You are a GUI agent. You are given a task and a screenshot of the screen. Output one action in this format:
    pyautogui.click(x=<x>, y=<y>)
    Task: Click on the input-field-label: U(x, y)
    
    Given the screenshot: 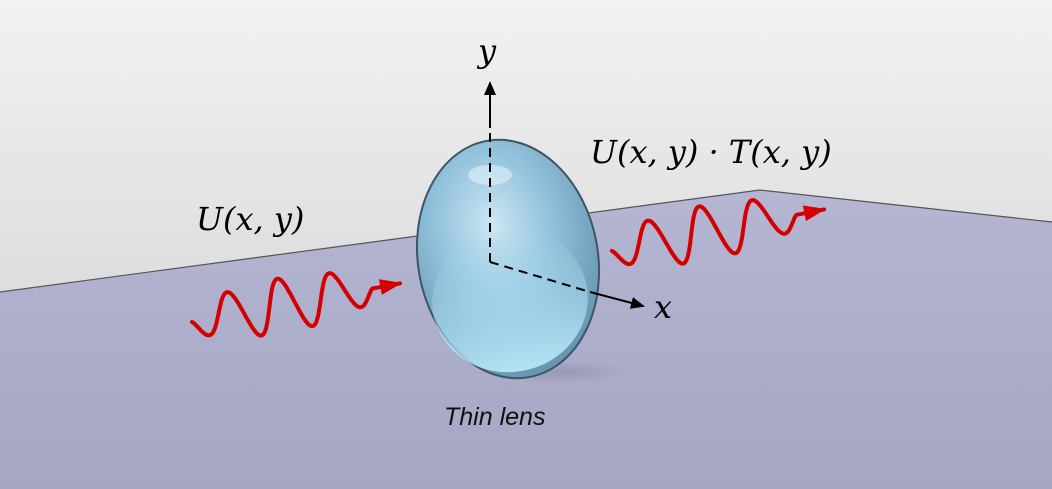 What is the action you would take?
    pyautogui.click(x=250, y=219)
    